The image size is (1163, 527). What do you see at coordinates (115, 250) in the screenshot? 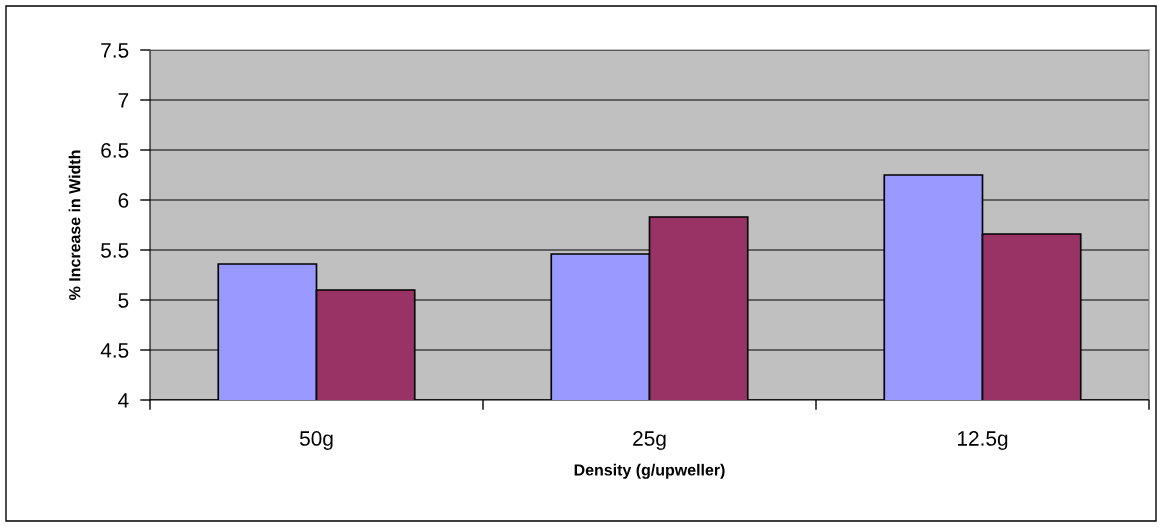
I see `y-tick-label: 5.5` at bounding box center [115, 250].